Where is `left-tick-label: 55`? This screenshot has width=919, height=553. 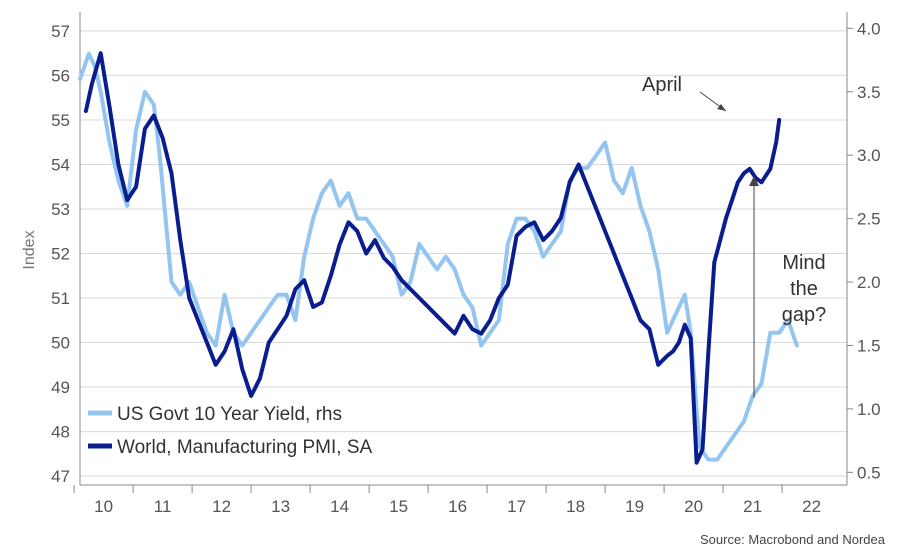 left-tick-label: 55 is located at coordinates (60, 120).